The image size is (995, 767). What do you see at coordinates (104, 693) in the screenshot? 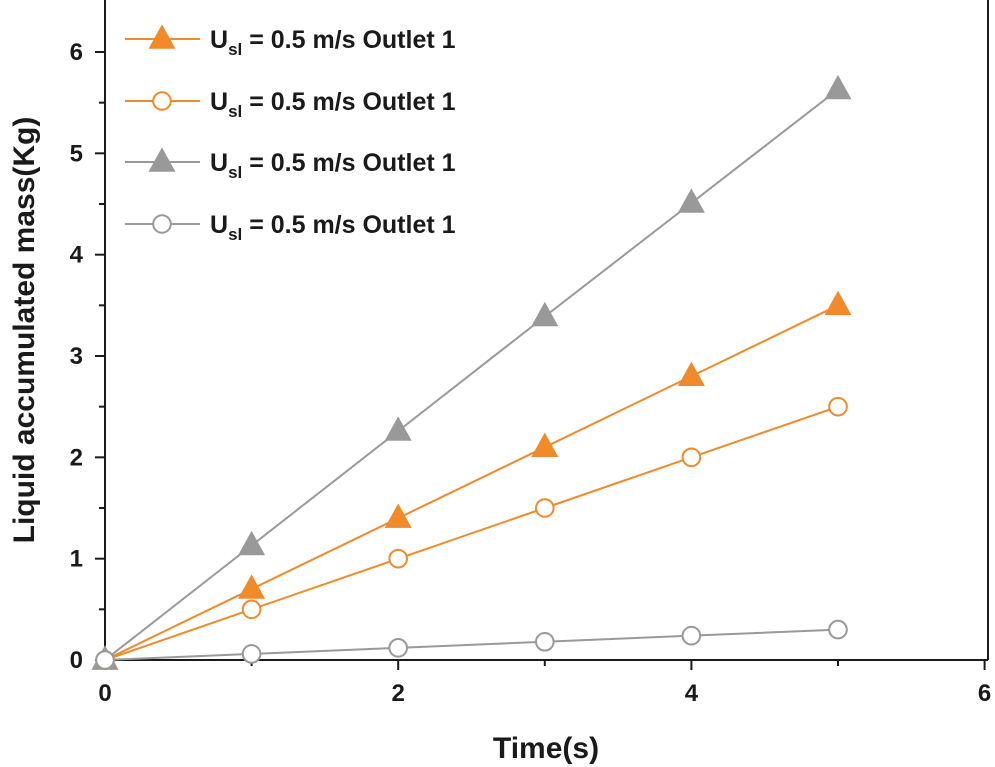
I see `x-tick-label: 0` at bounding box center [104, 693].